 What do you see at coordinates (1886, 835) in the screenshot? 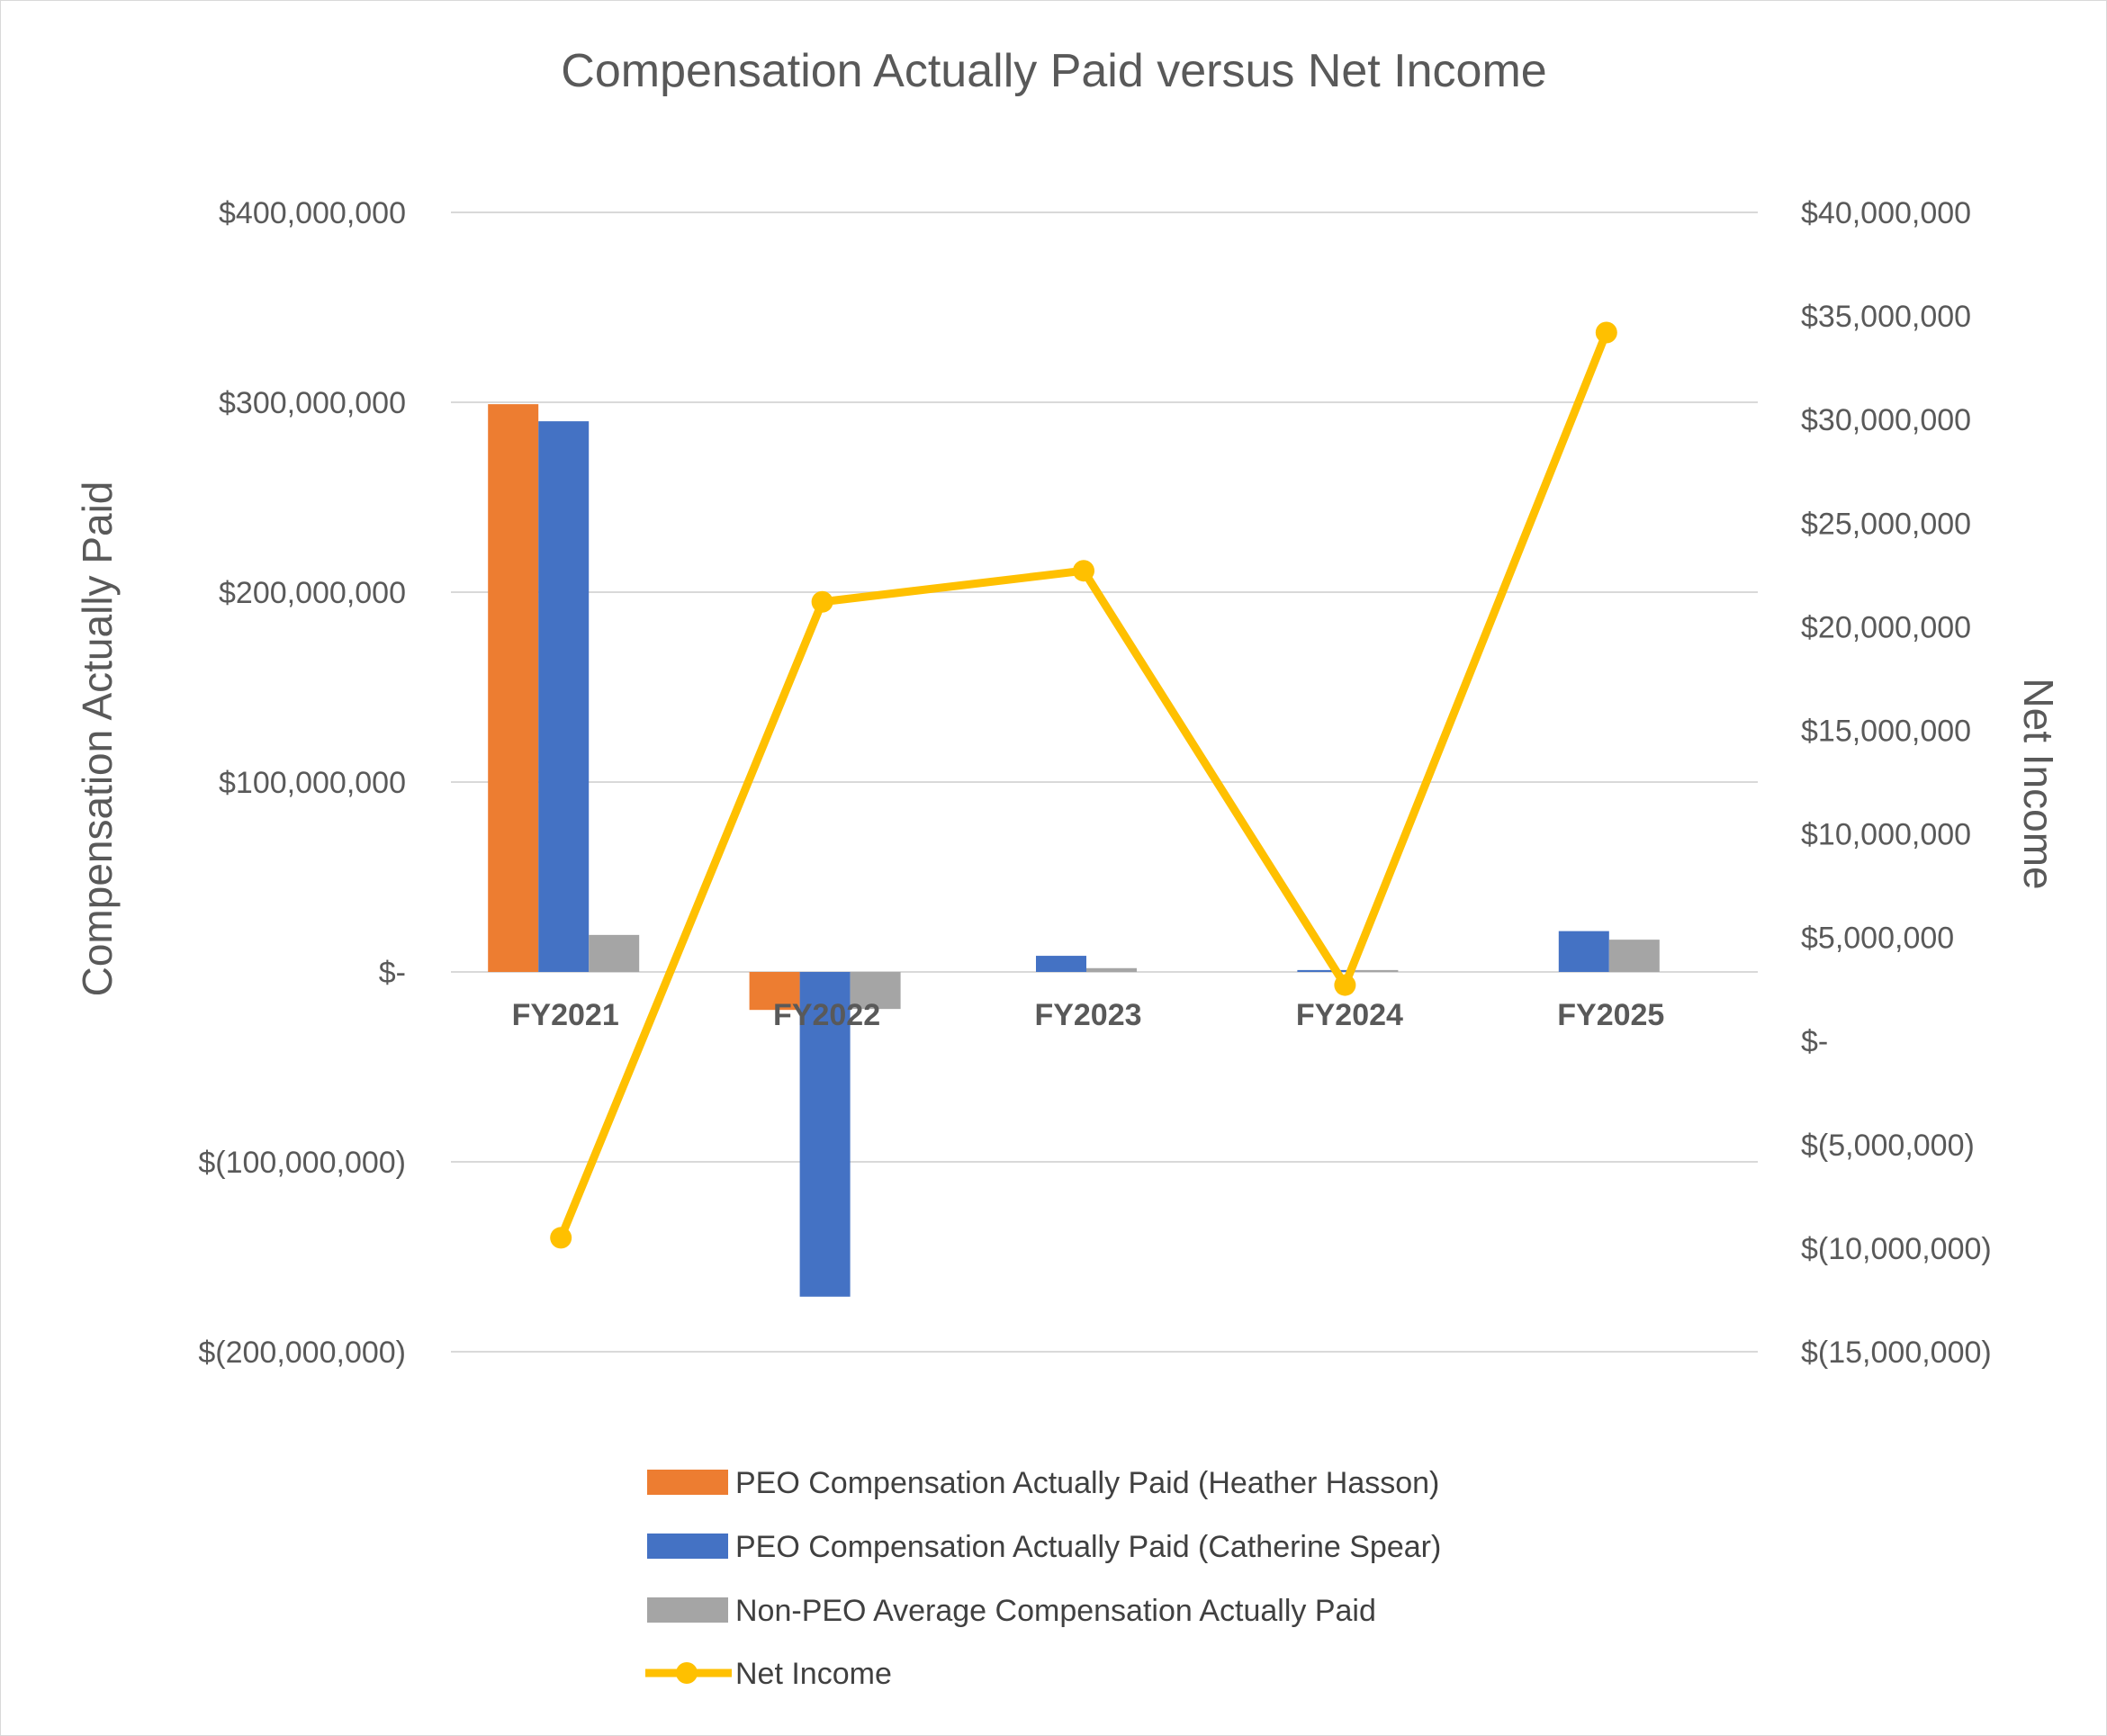
I see `right-tick-label: $10,000,000` at bounding box center [1886, 835].